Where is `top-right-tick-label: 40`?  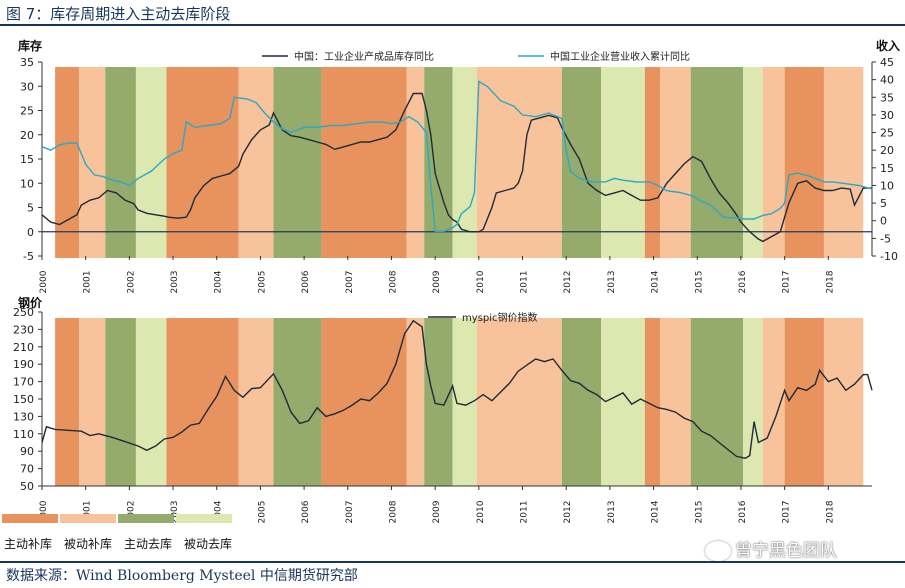 top-right-tick-label: 40 is located at coordinates (887, 80).